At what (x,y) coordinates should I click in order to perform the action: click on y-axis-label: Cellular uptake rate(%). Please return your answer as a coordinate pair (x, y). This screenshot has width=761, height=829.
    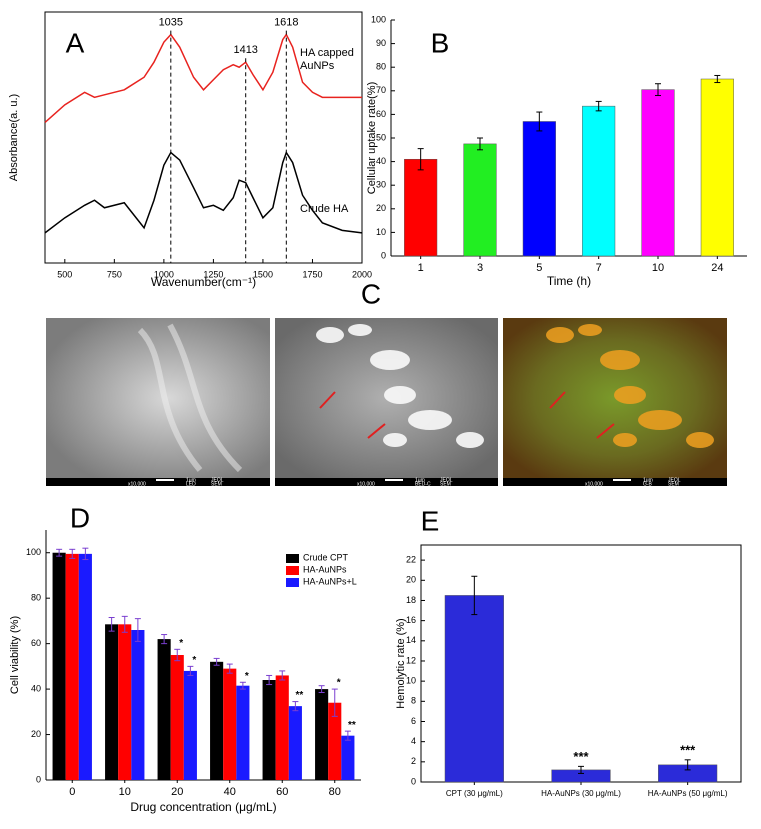
    Looking at the image, I should click on (372, 138).